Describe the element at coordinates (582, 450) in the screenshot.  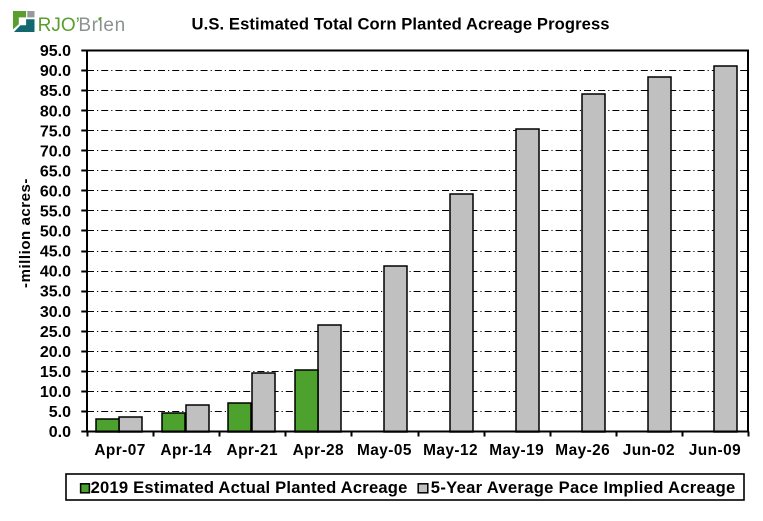
I see `svg-text: May-26` at that location.